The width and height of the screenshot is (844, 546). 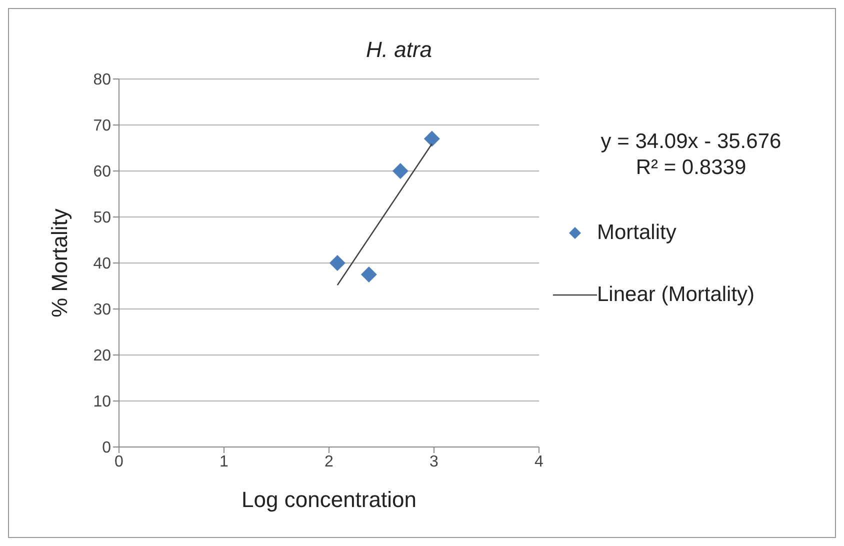 I want to click on y-tick-label: 10, so click(x=102, y=402).